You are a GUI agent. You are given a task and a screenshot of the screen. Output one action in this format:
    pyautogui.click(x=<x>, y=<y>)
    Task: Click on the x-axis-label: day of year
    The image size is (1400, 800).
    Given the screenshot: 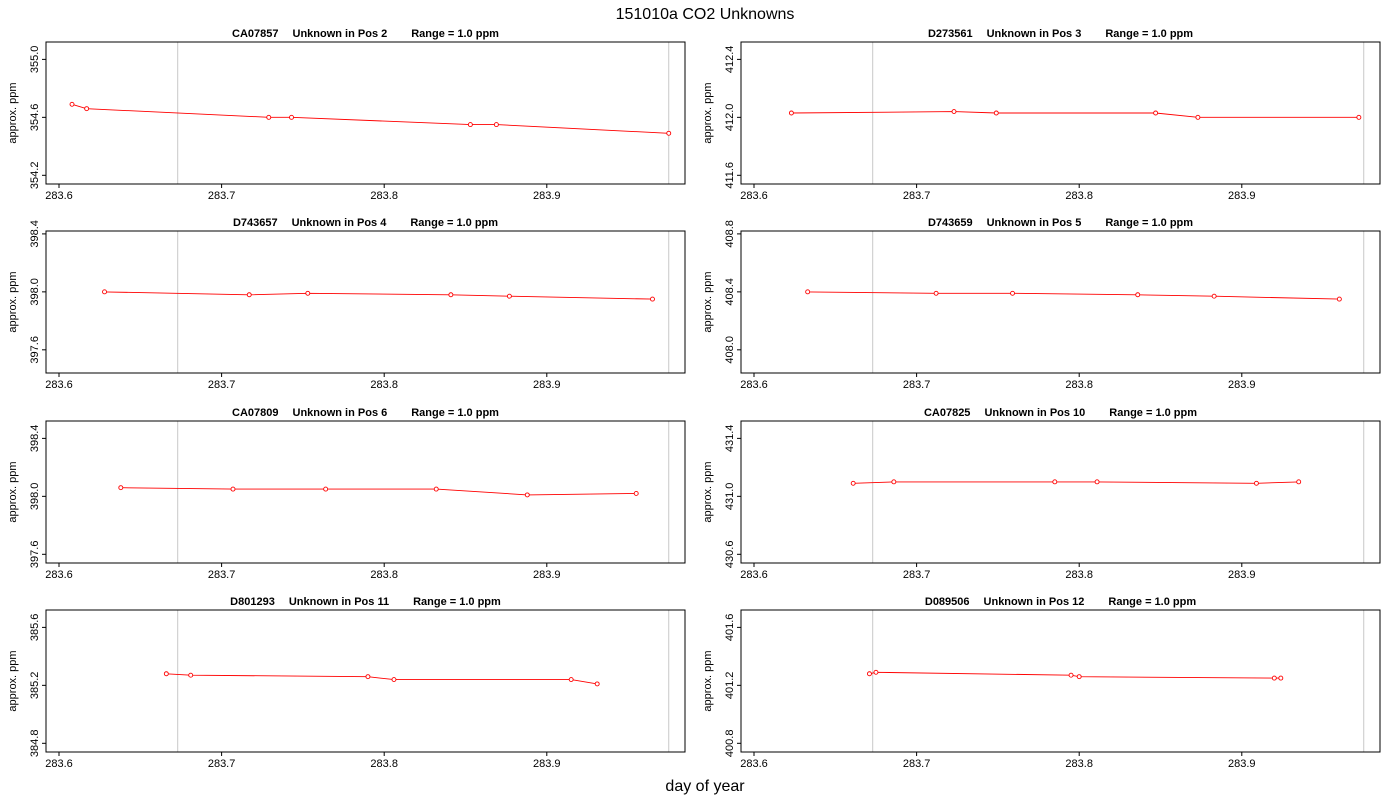 What is the action you would take?
    pyautogui.click(x=705, y=786)
    